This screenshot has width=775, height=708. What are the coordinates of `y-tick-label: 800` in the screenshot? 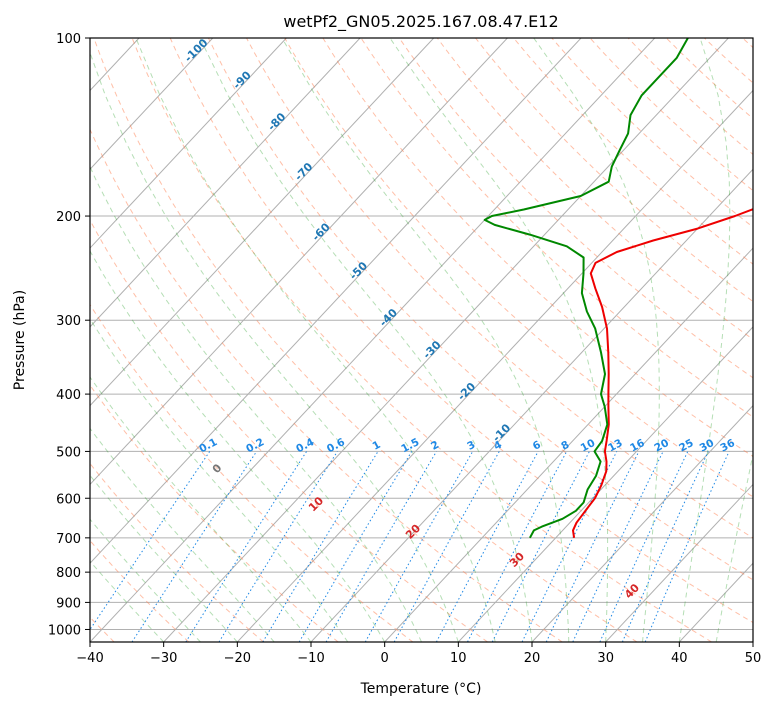 It's located at (68, 573).